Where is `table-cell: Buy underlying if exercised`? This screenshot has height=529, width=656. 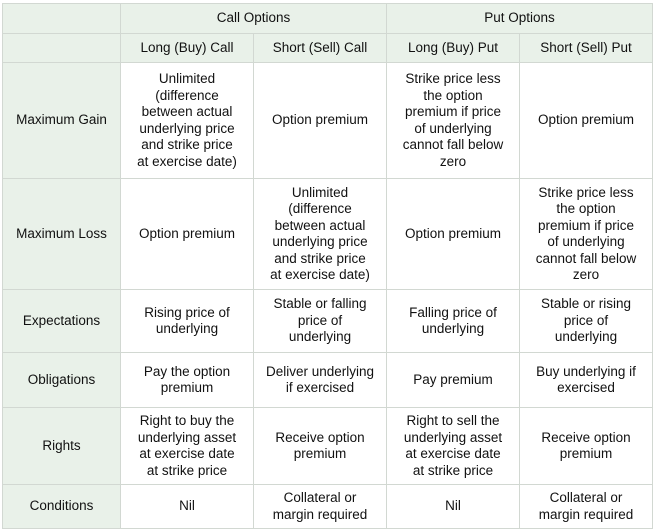 table-cell: Buy underlying if exercised is located at coordinates (586, 380).